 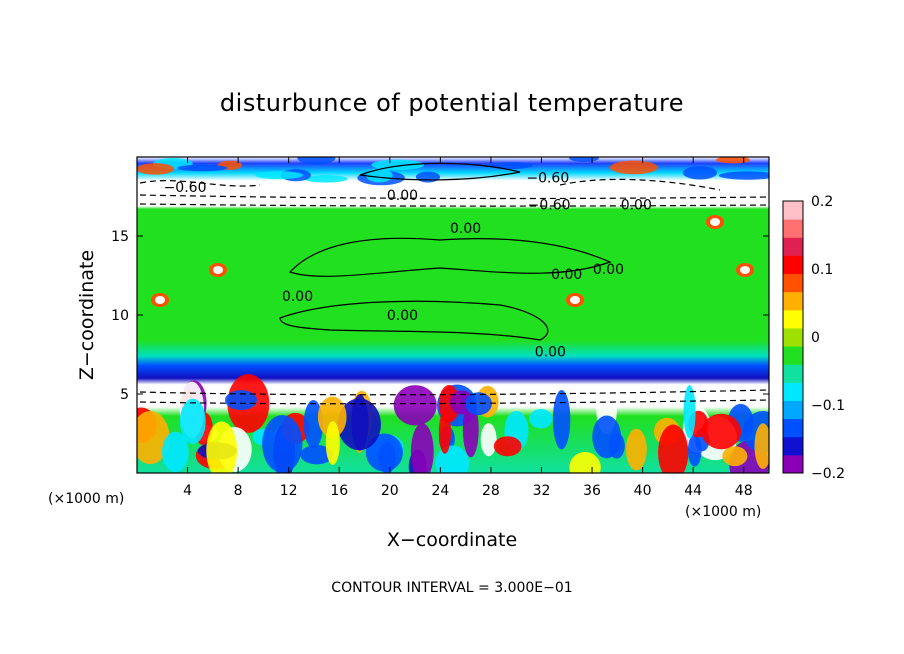 I want to click on chart-title: disturbunce of potential temperature, so click(x=452, y=103).